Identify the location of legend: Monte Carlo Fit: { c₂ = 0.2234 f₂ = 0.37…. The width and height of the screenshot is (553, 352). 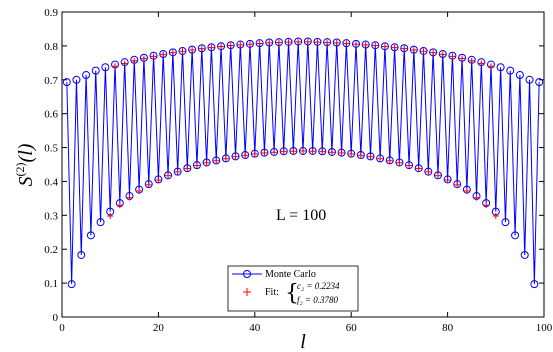
(293, 288).